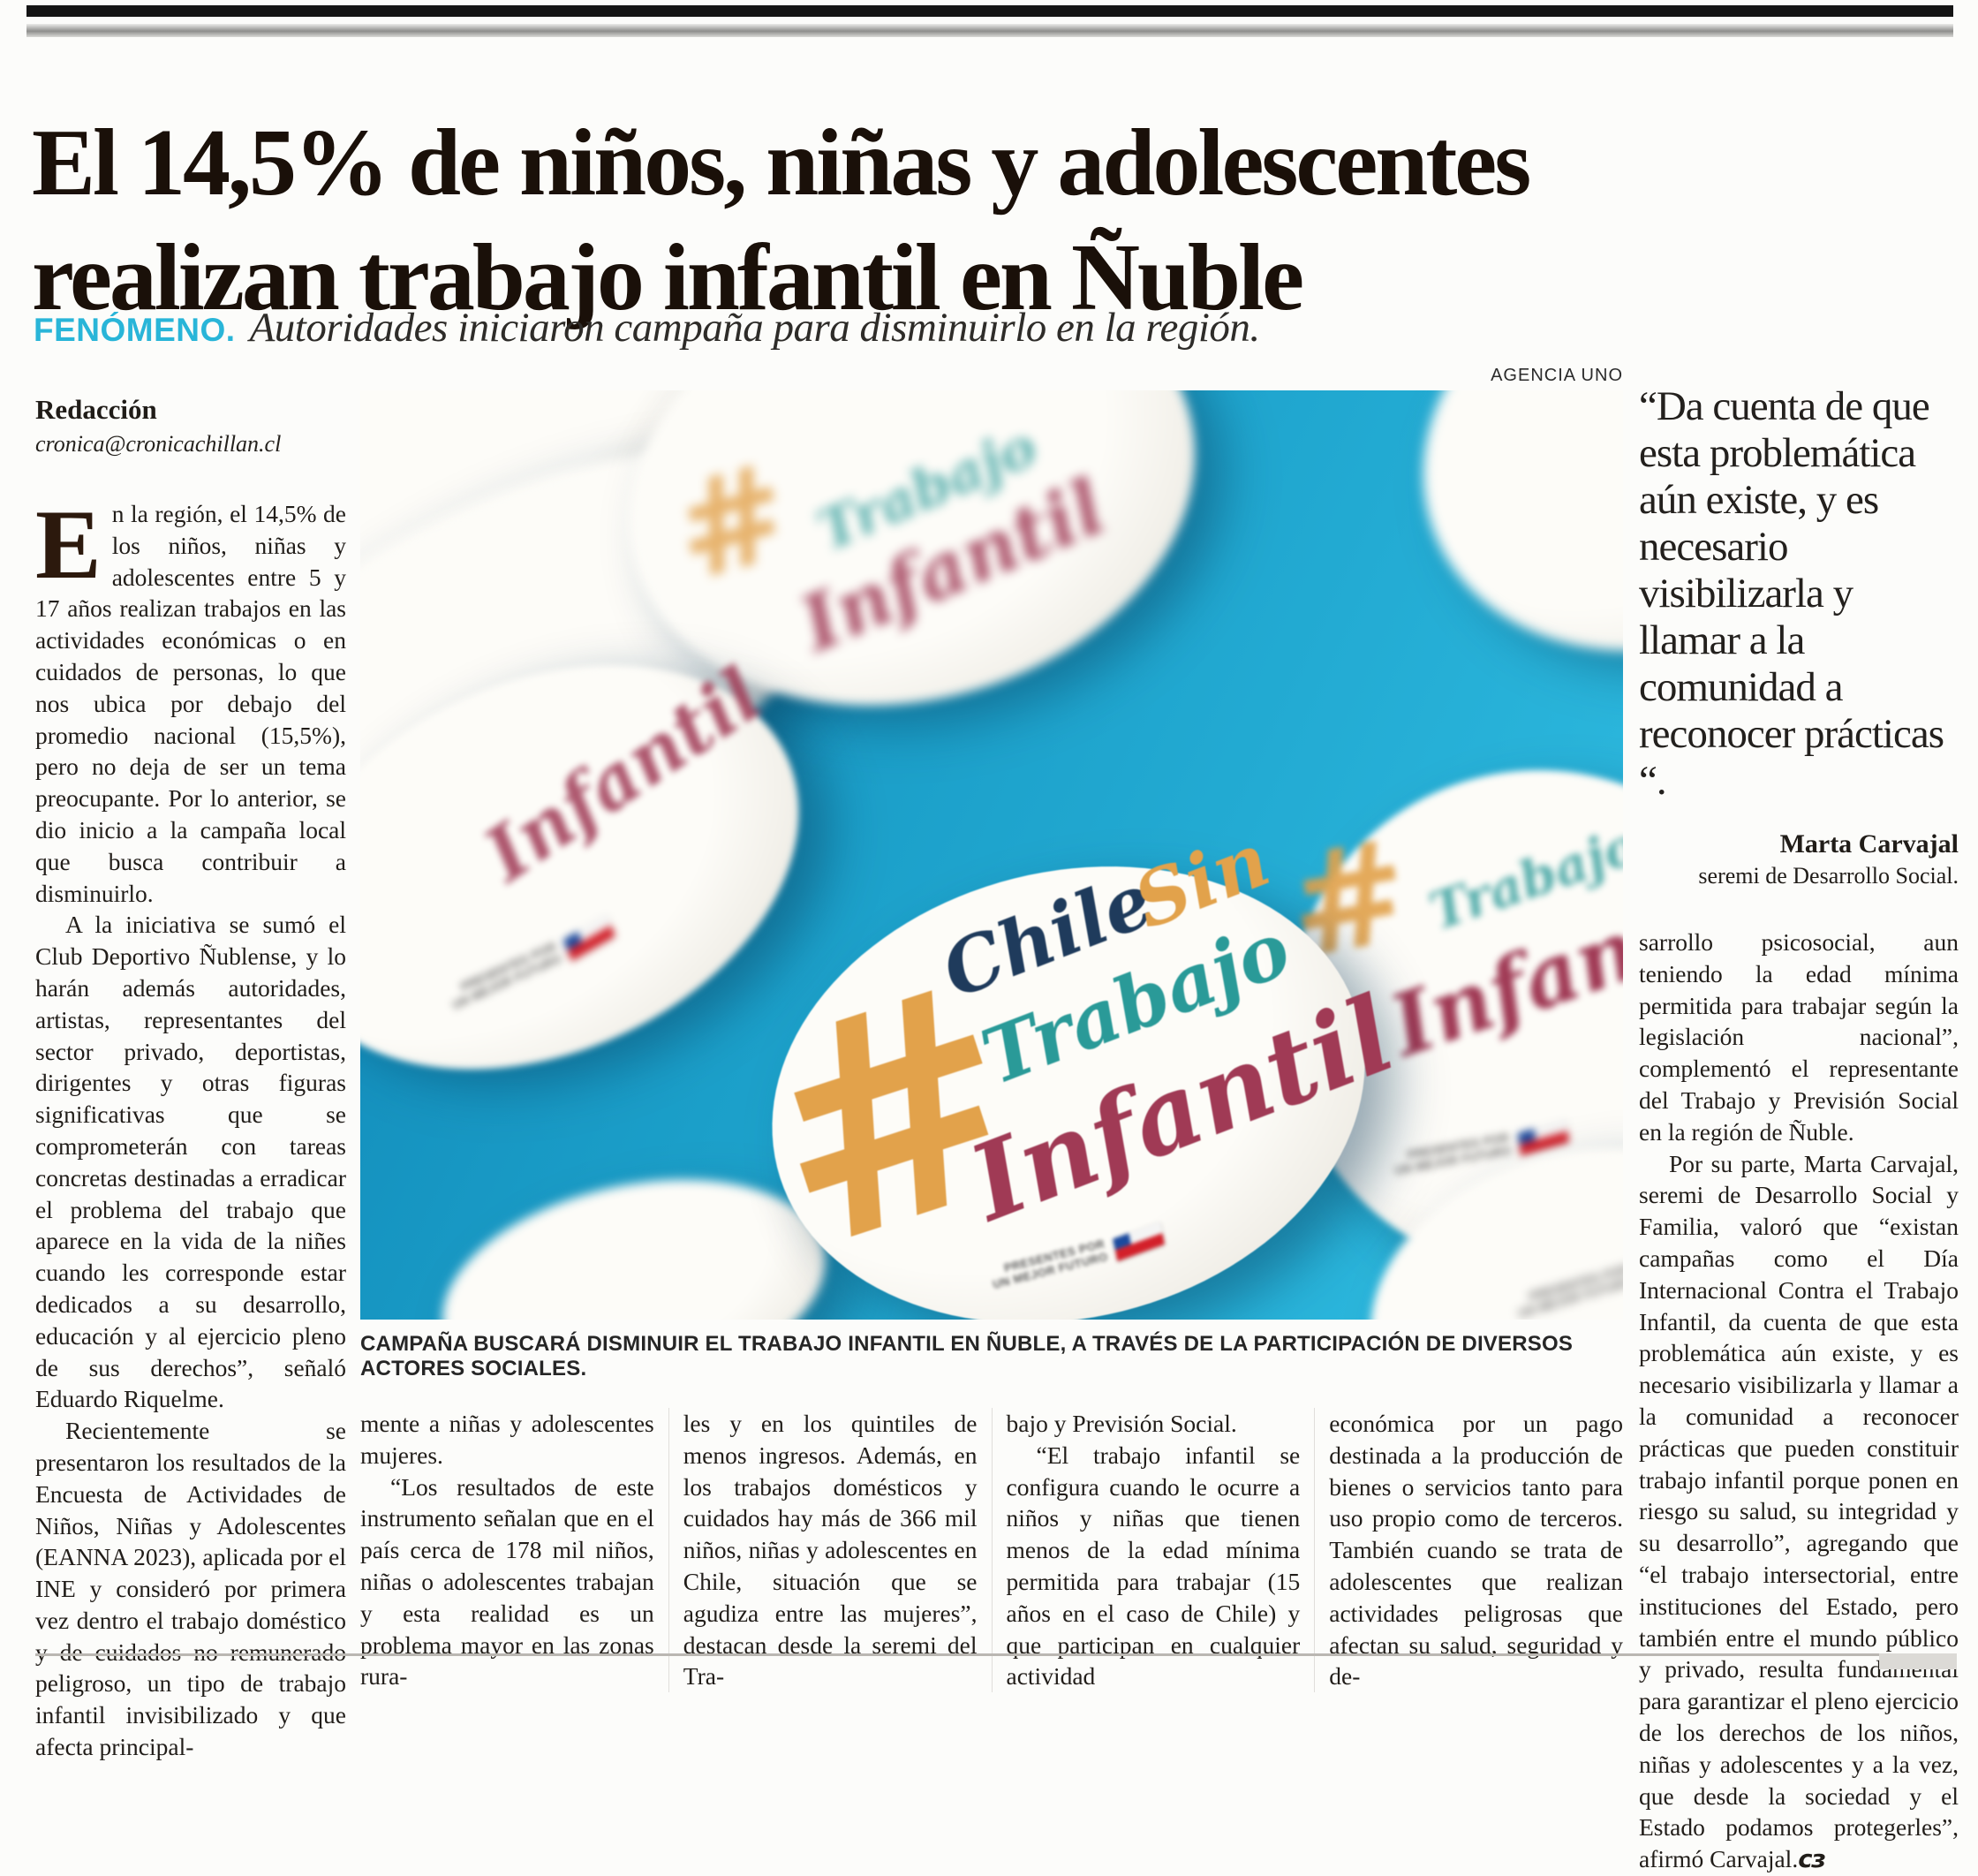  What do you see at coordinates (158, 444) in the screenshot?
I see `byline-email: cronica@cronicachillan.cl` at bounding box center [158, 444].